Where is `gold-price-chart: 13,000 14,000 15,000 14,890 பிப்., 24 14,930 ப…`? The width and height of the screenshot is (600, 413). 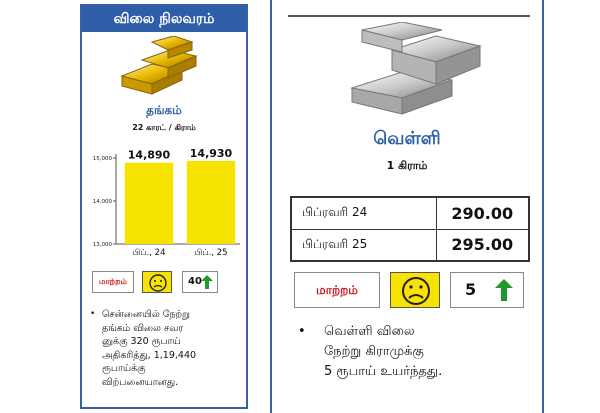 gold-price-chart: 13,000 14,000 15,000 14,890 பிப்., 24 14,930 ப… is located at coordinates (166, 202).